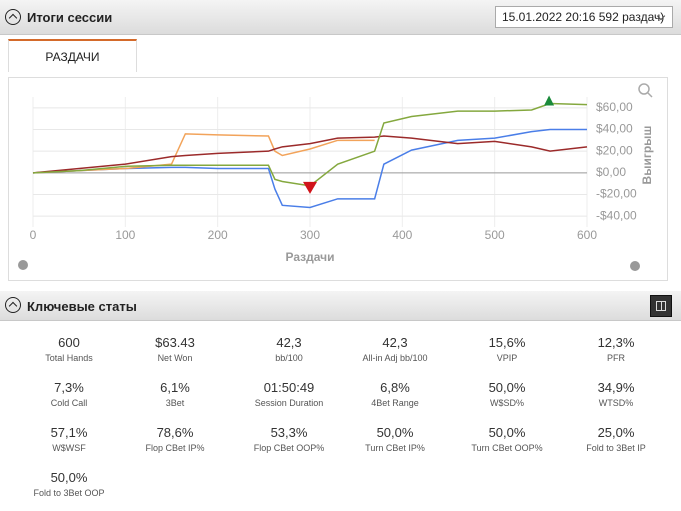  I want to click on stats-title: Ключевые статы, so click(82, 306).